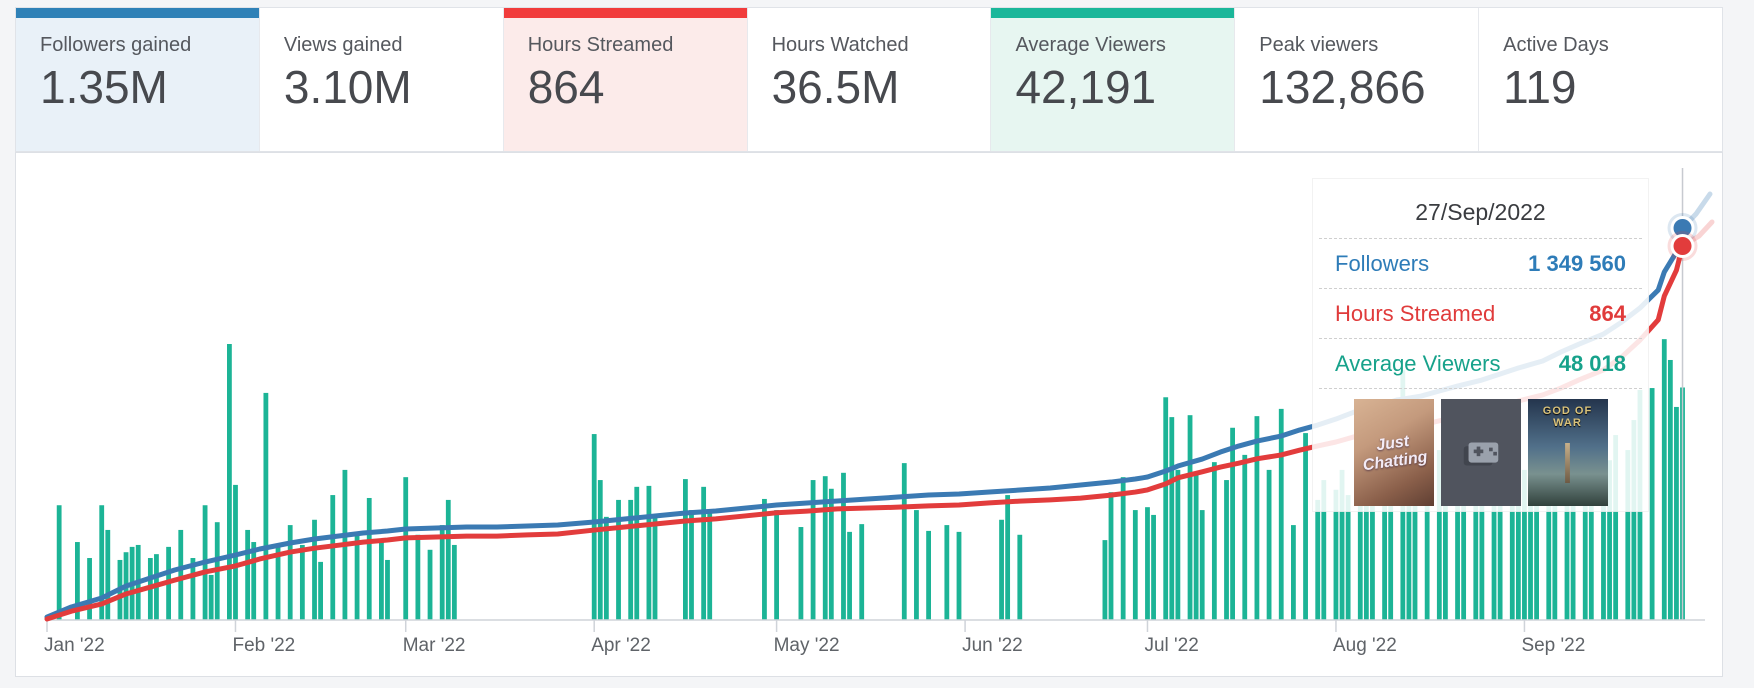  What do you see at coordinates (1415, 313) in the screenshot?
I see `tooltip-label: Hours Streamed` at bounding box center [1415, 313].